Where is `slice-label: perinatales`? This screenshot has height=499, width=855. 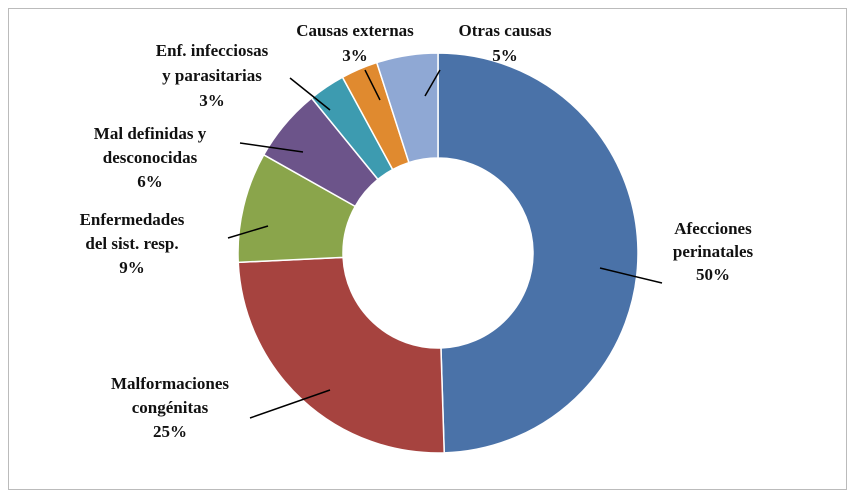
slice-label: perinatales is located at coordinates (713, 251).